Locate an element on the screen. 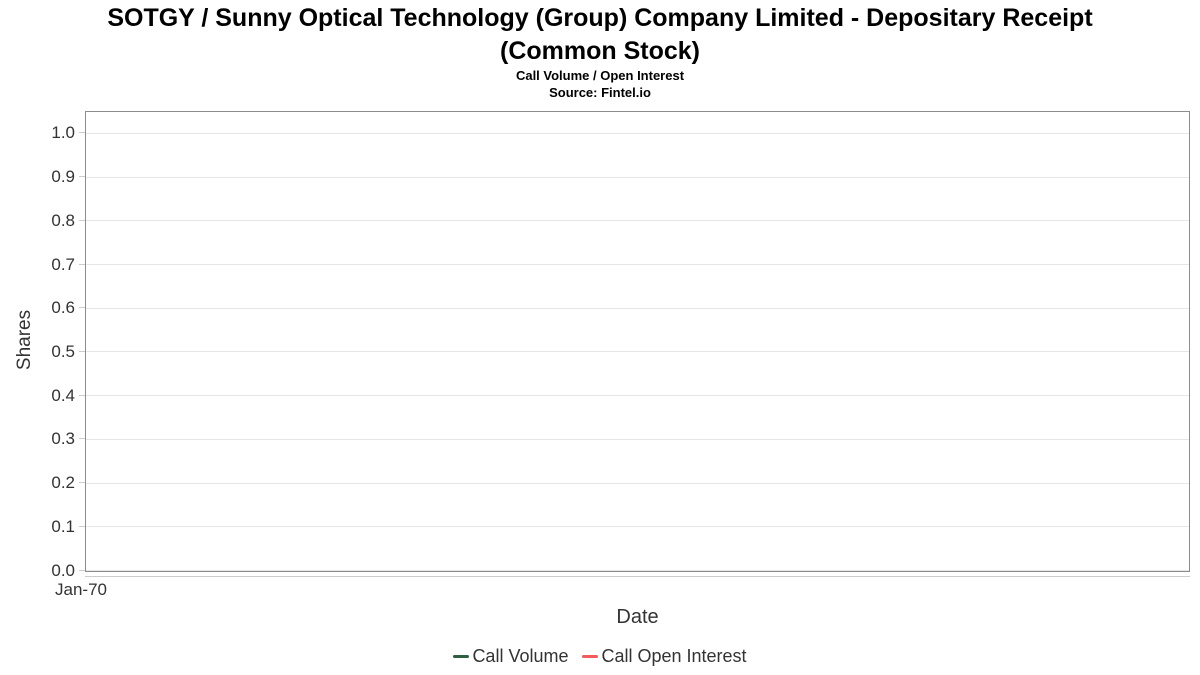  legend-item-call-open-interest: Call Open Interest is located at coordinates (664, 656).